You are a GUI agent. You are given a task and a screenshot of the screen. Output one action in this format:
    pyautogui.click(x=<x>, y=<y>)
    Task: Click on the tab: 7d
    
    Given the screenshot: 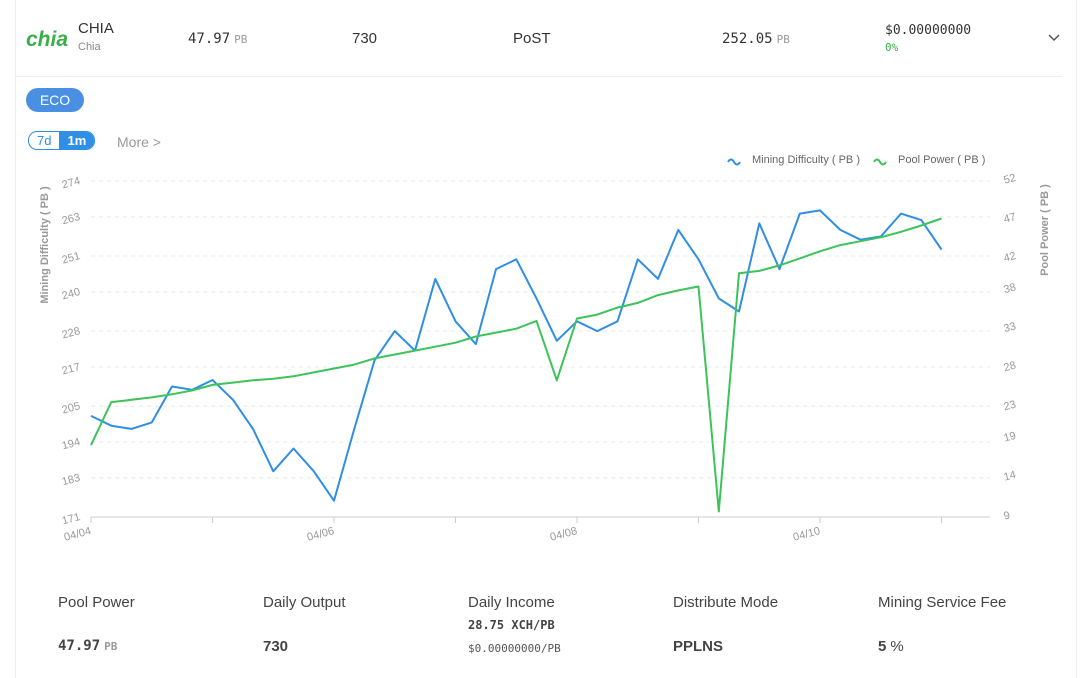 What is the action you would take?
    pyautogui.click(x=44, y=140)
    